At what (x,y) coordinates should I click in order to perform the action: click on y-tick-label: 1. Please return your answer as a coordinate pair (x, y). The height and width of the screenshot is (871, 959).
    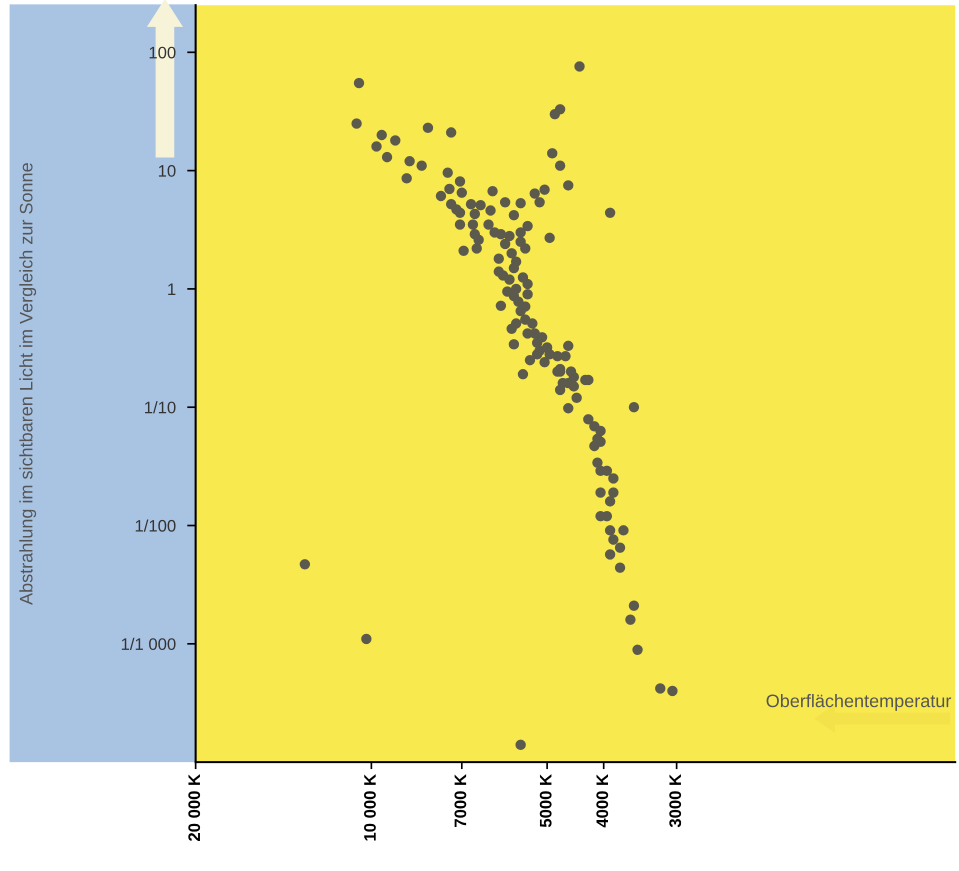
    Looking at the image, I should click on (172, 289).